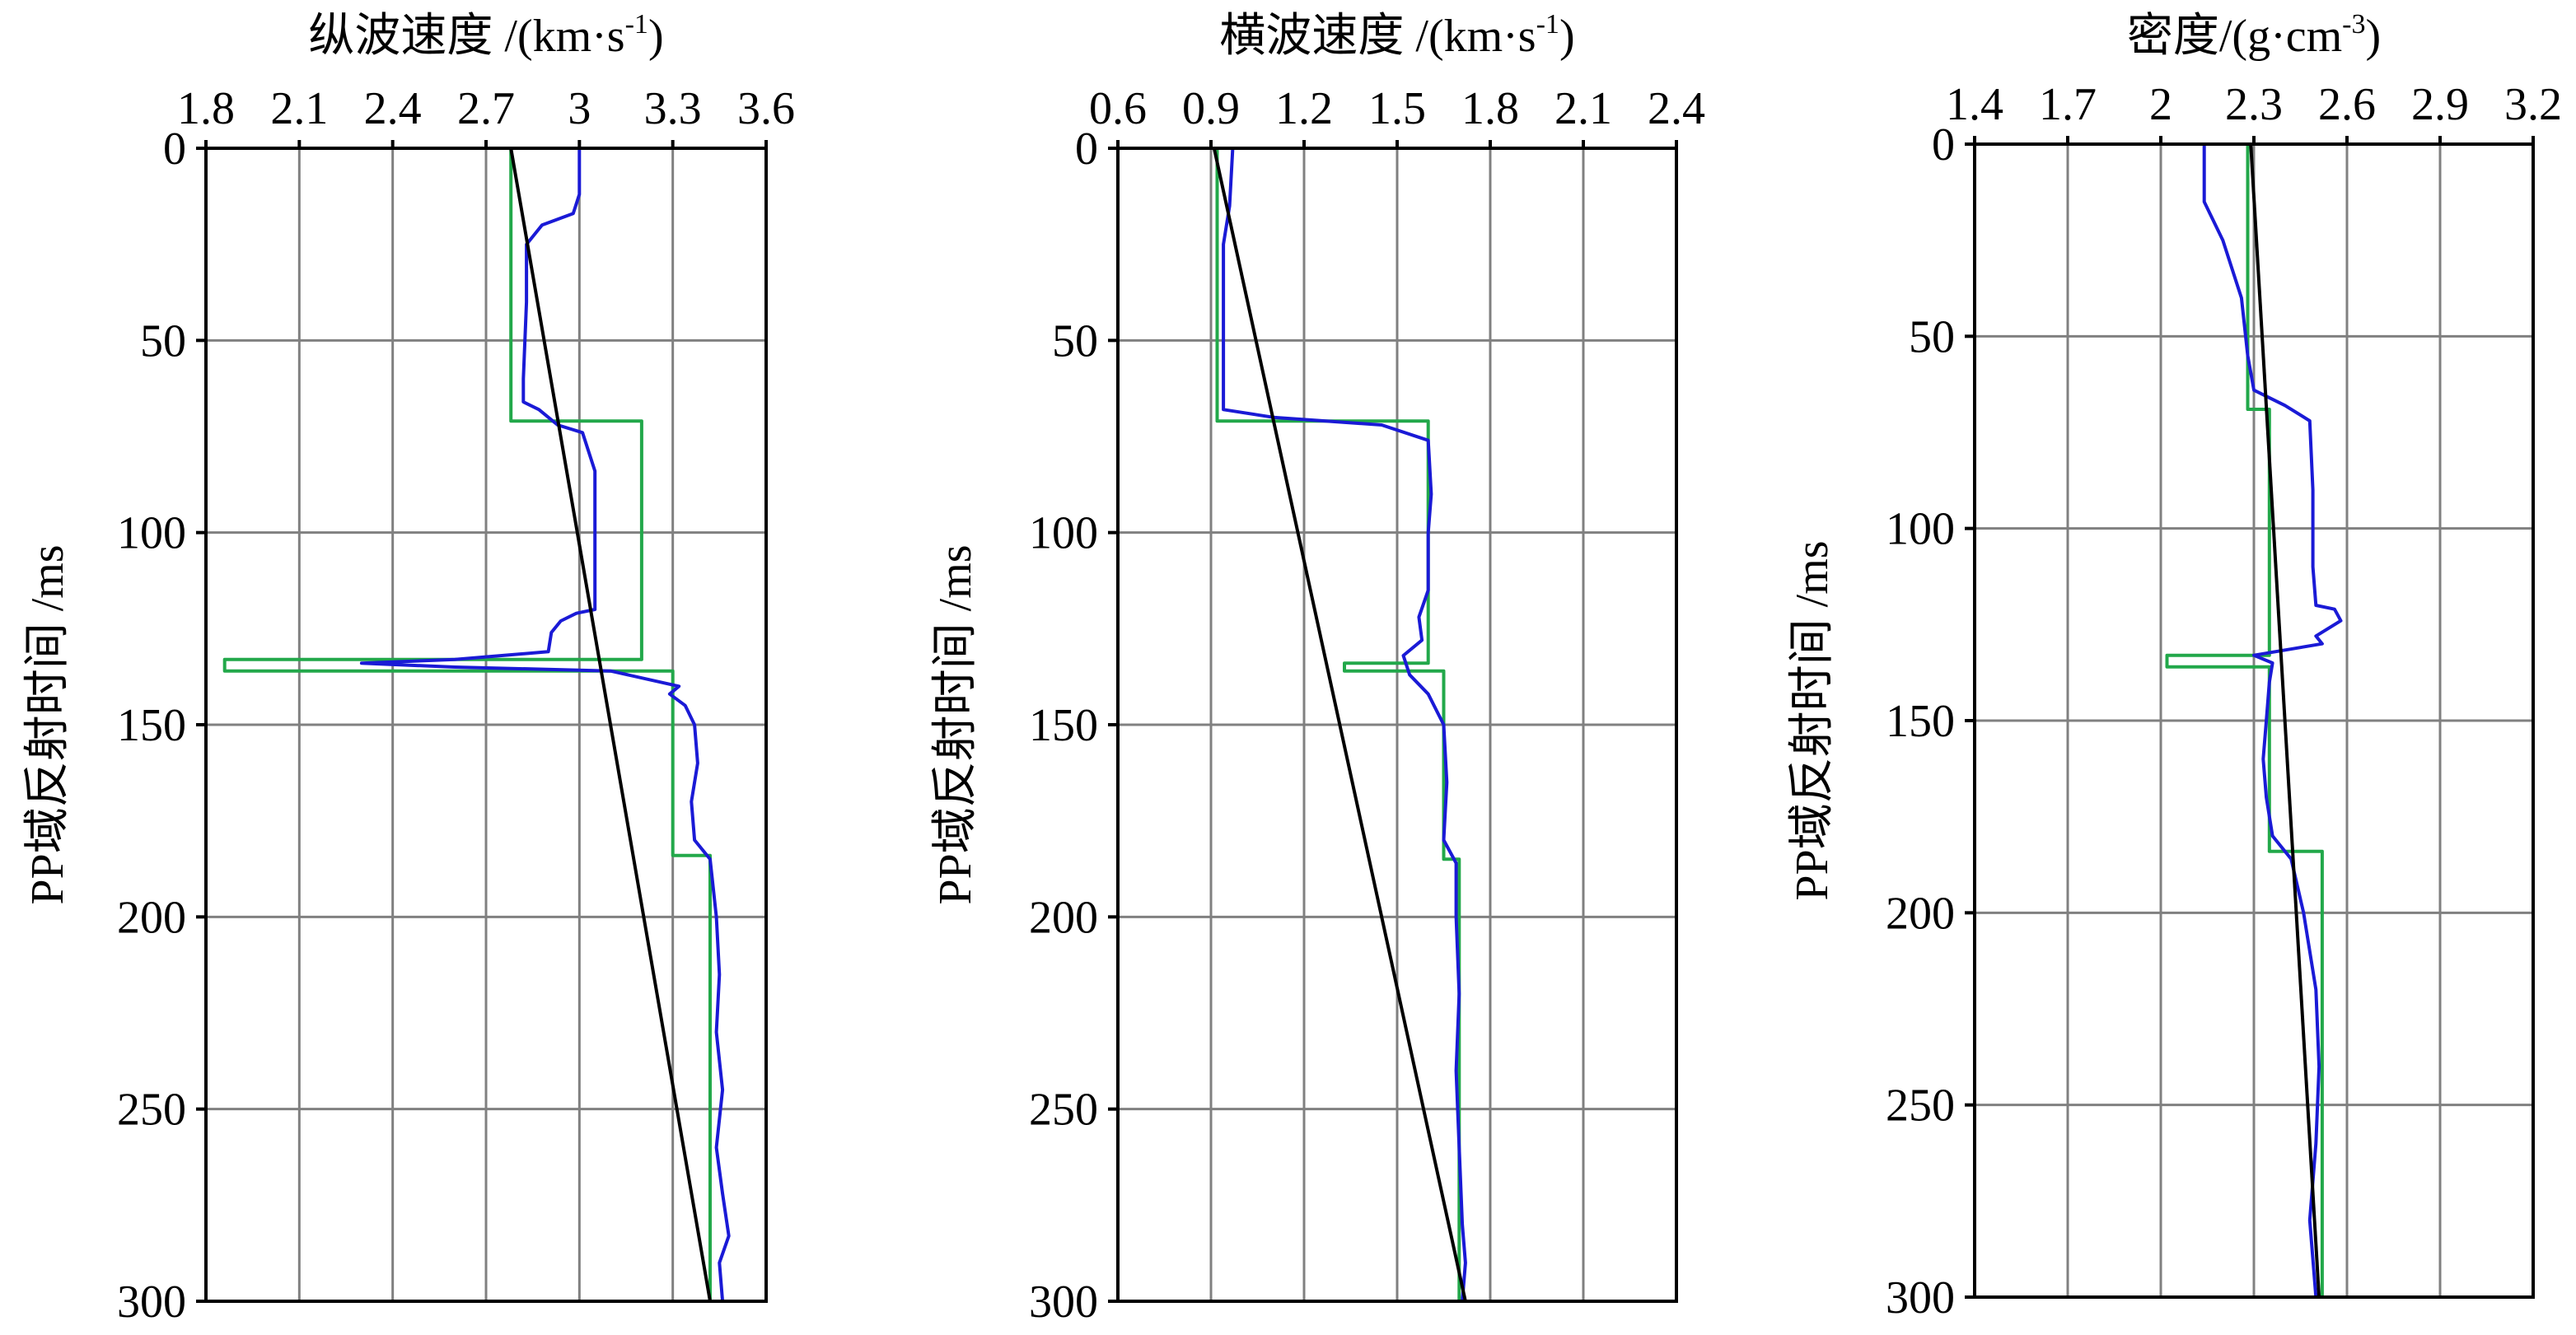  What do you see at coordinates (579, 109) in the screenshot?
I see `x-tick-label: 3` at bounding box center [579, 109].